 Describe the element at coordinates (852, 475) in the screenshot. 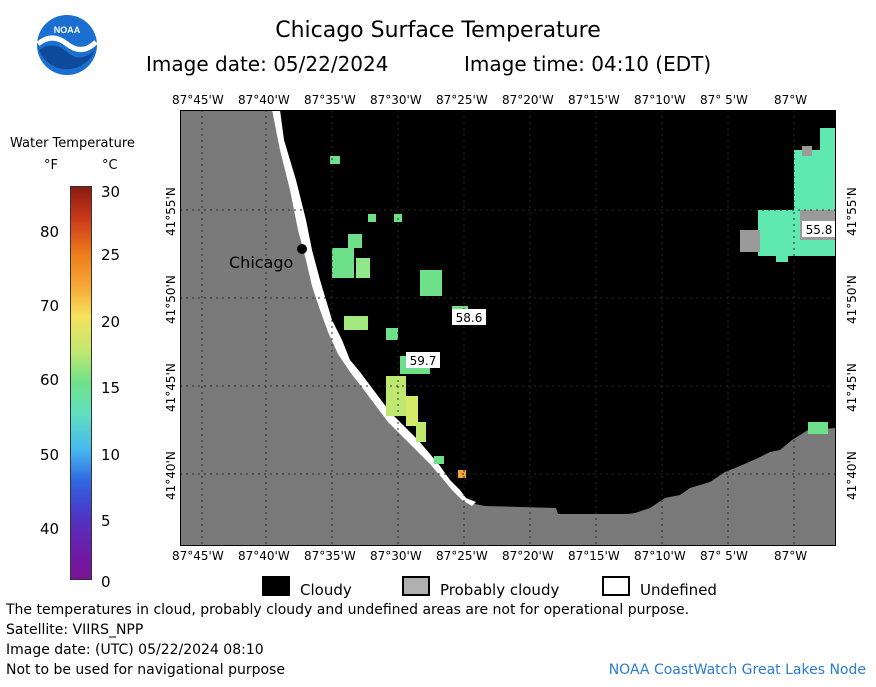

I see `latitude-label-right: 41°40'N` at that location.